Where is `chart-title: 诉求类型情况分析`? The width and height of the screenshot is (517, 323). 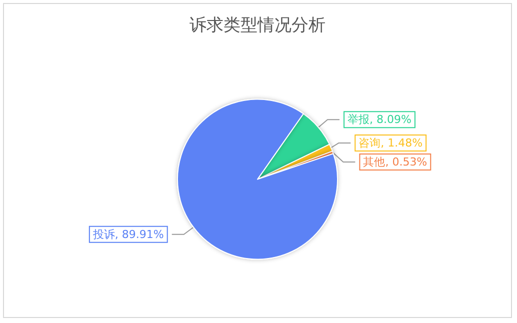
chart-title: 诉求类型情况分析 is located at coordinates (258, 26).